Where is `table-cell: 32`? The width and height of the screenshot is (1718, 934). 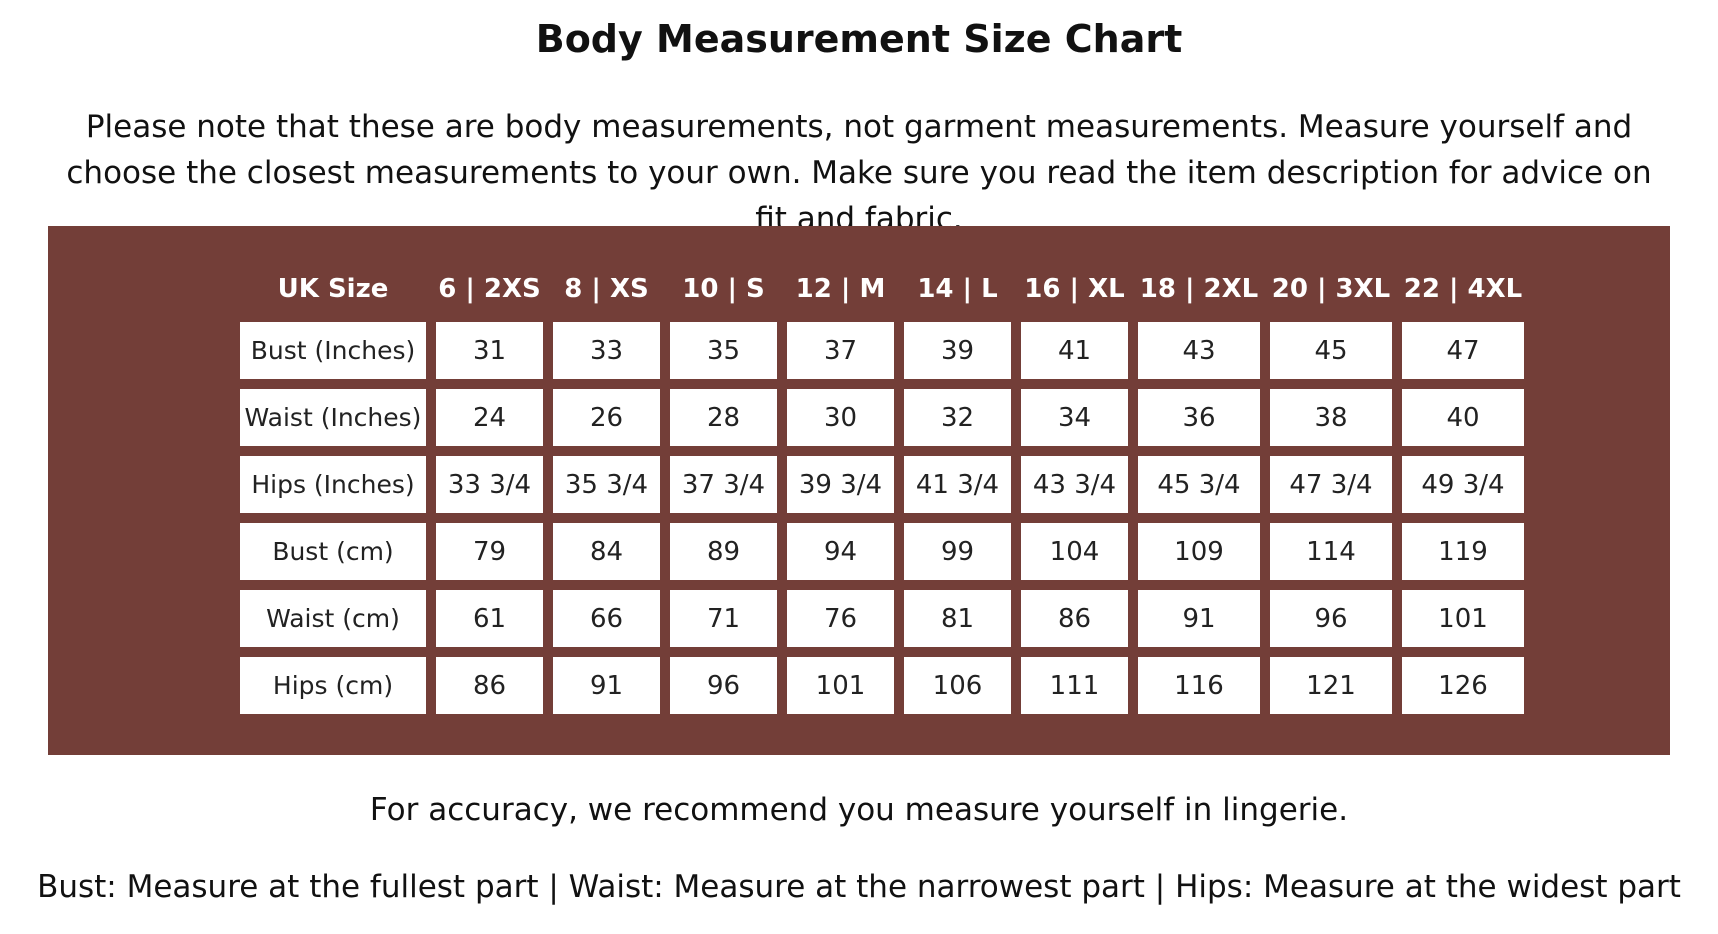 table-cell: 32 is located at coordinates (957, 417).